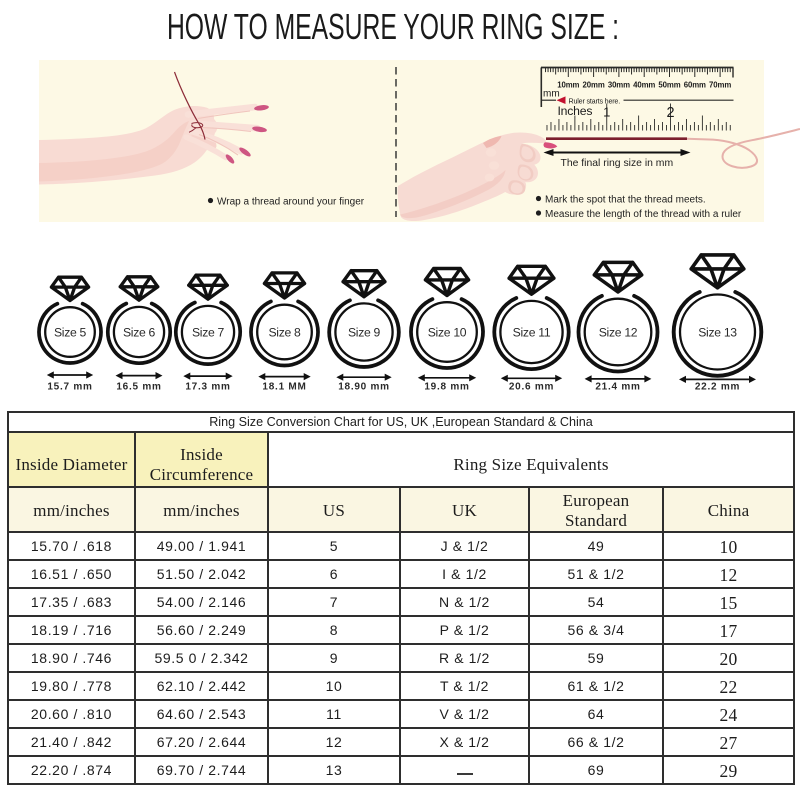  What do you see at coordinates (717, 387) in the screenshot?
I see `svg-text: 22.2 mm` at bounding box center [717, 387].